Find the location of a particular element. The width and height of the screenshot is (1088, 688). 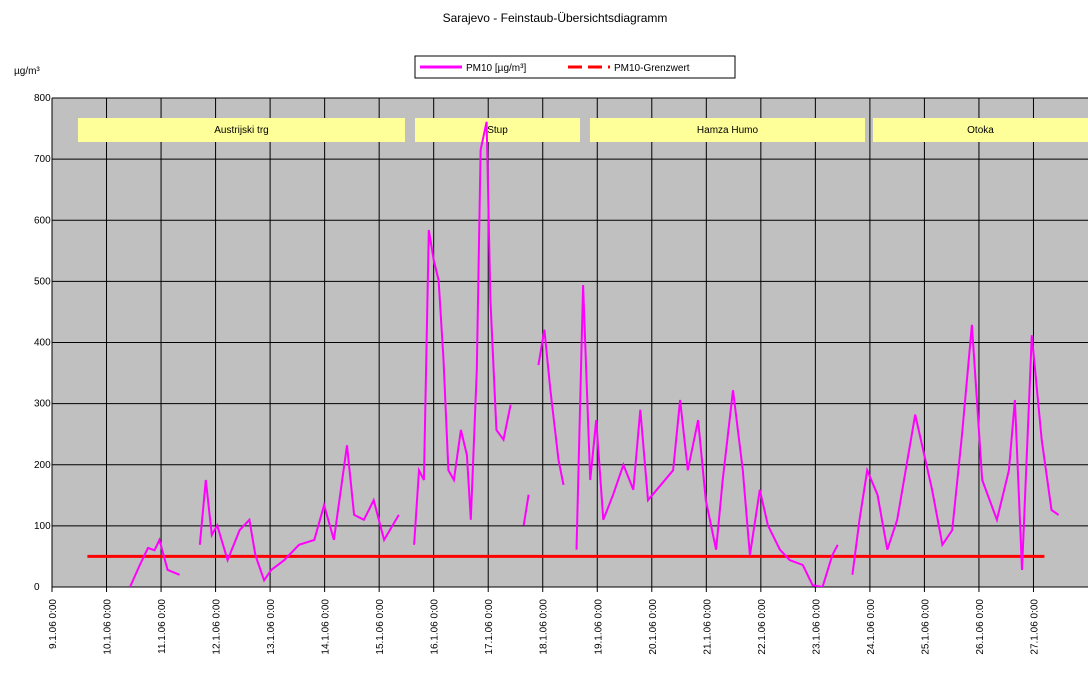

legend-label: PM10 [µg/m³] is located at coordinates (496, 68).